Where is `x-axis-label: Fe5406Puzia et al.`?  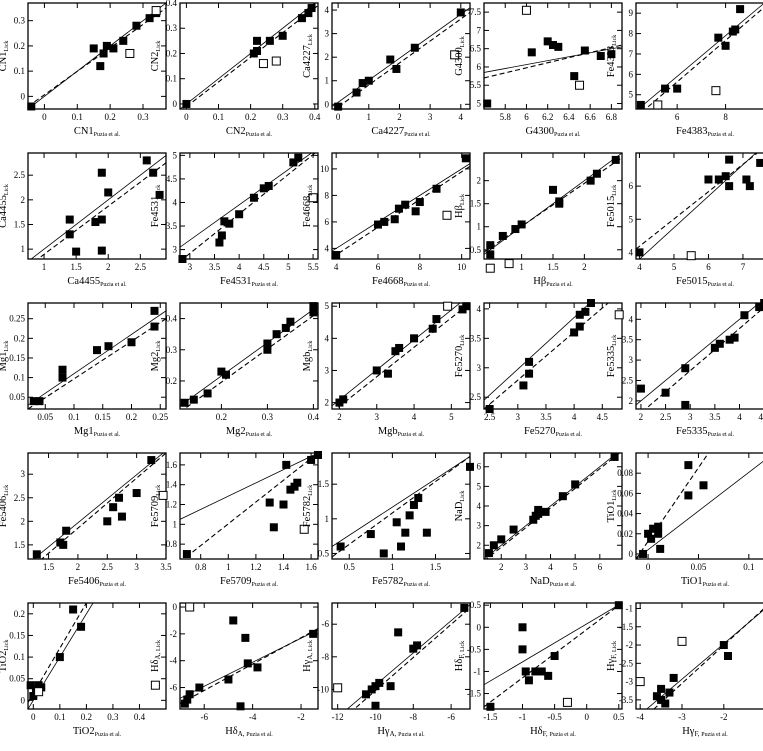 x-axis-label: Fe5406Puzia et al. is located at coordinates (97, 582).